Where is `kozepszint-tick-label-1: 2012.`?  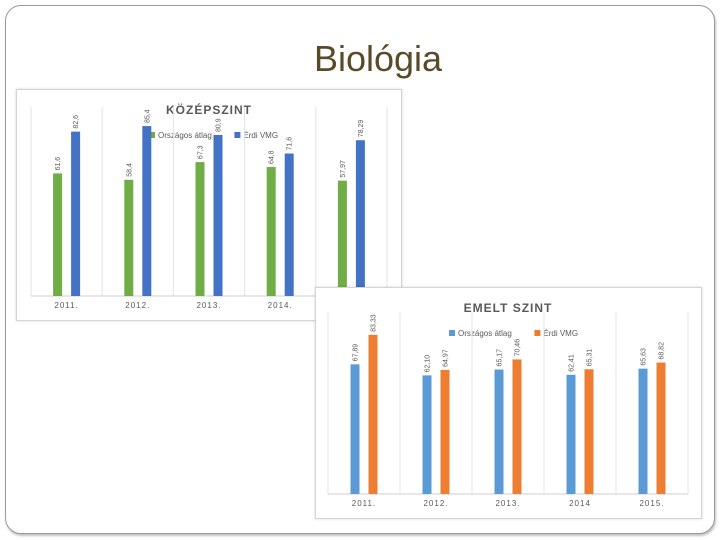
kozepszint-tick-label-1: 2012. is located at coordinates (137, 305).